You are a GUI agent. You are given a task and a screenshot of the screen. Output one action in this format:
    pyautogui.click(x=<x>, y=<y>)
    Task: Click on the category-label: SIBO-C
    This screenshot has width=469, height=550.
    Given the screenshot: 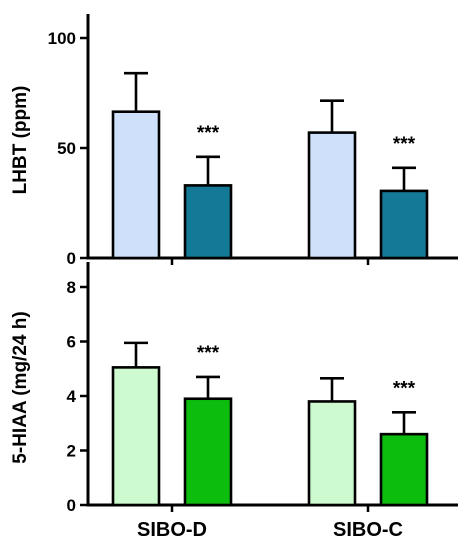 What is the action you would take?
    pyautogui.click(x=368, y=530)
    